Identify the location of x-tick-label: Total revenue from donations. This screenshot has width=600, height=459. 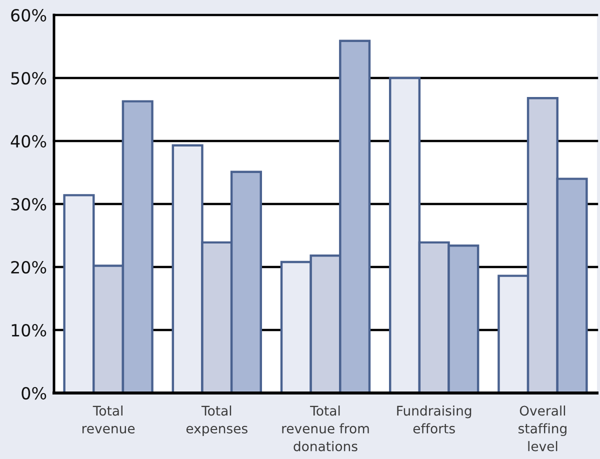
(325, 429).